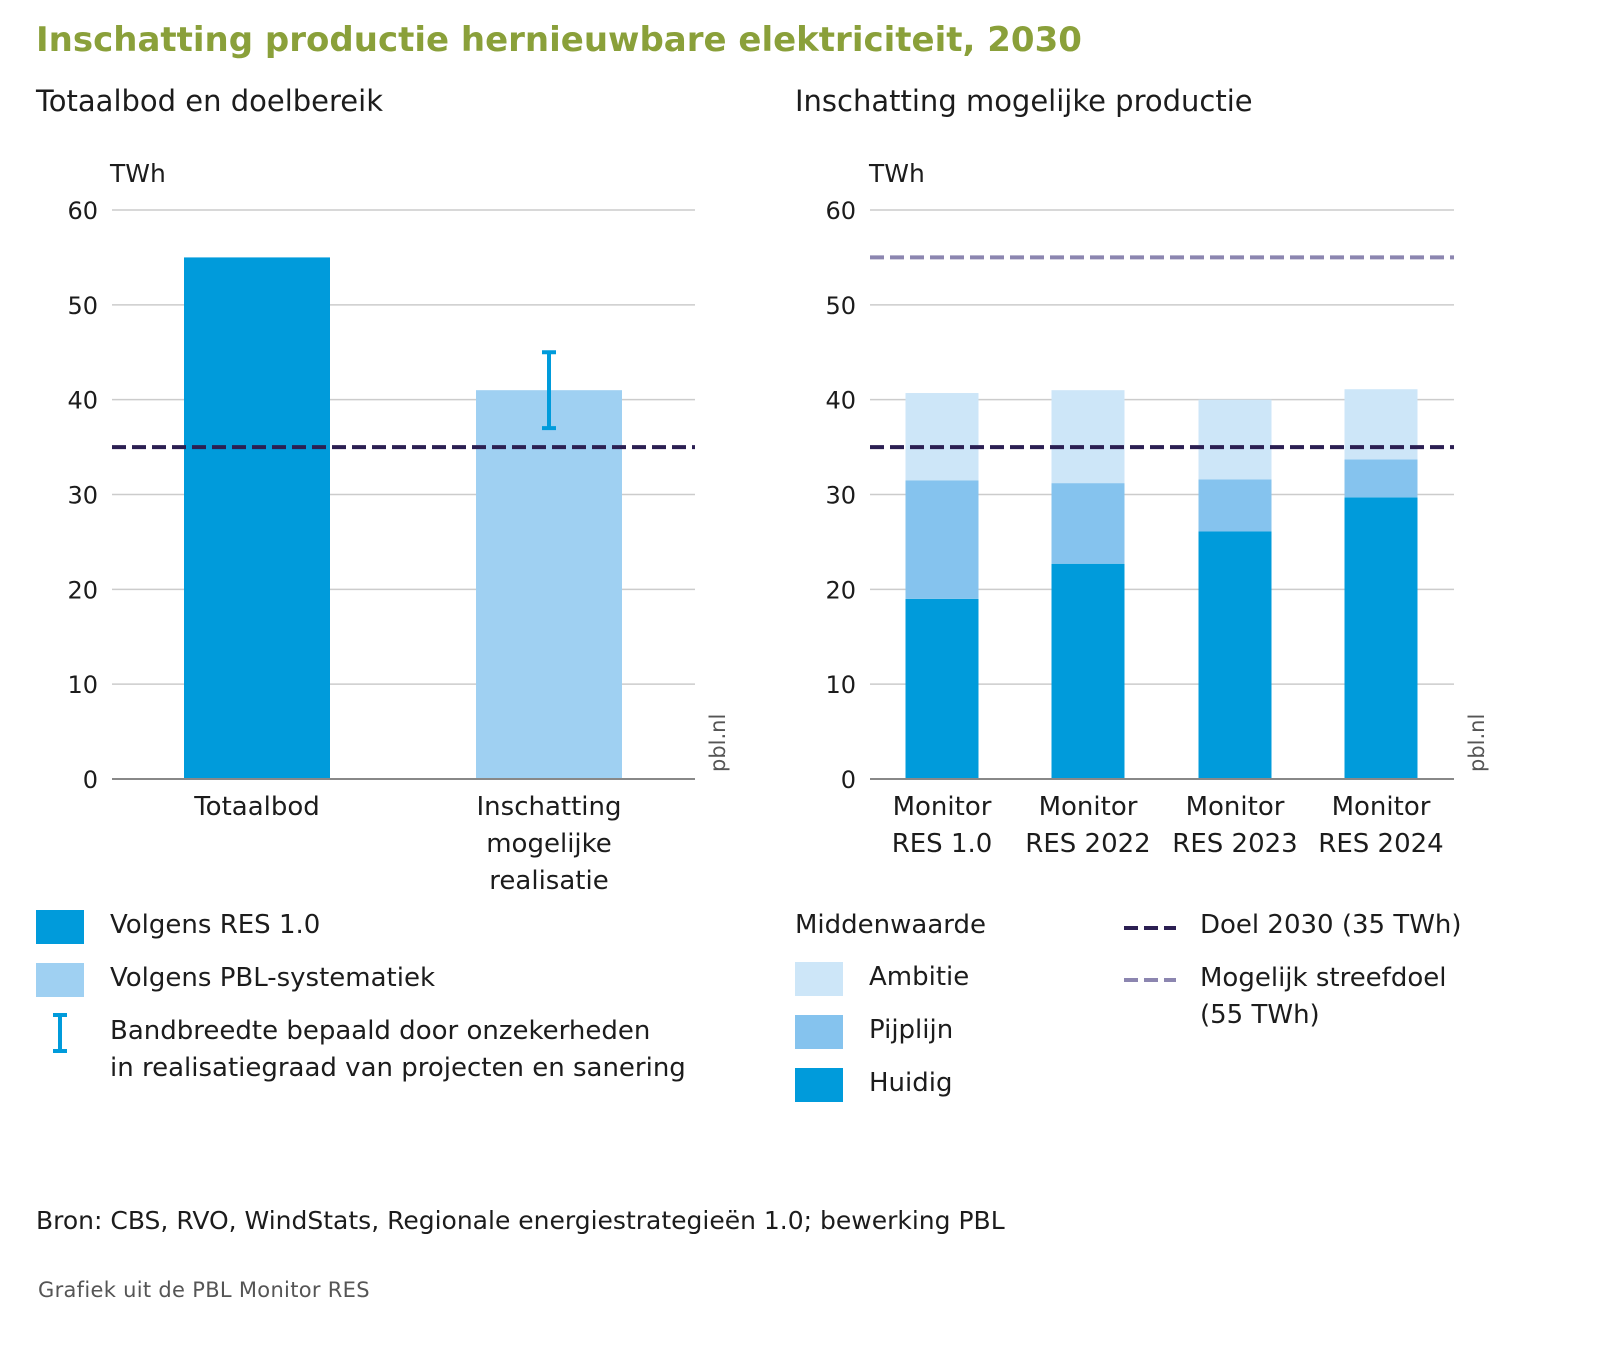  What do you see at coordinates (819, 1085) in the screenshot?
I see `legend-swatch-huidig` at bounding box center [819, 1085].